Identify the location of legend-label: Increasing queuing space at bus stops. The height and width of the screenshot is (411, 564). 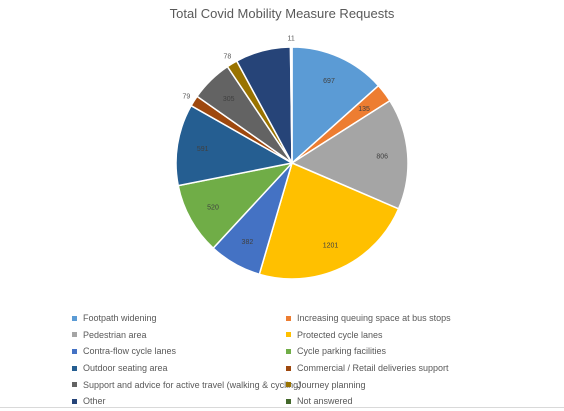
(374, 318).